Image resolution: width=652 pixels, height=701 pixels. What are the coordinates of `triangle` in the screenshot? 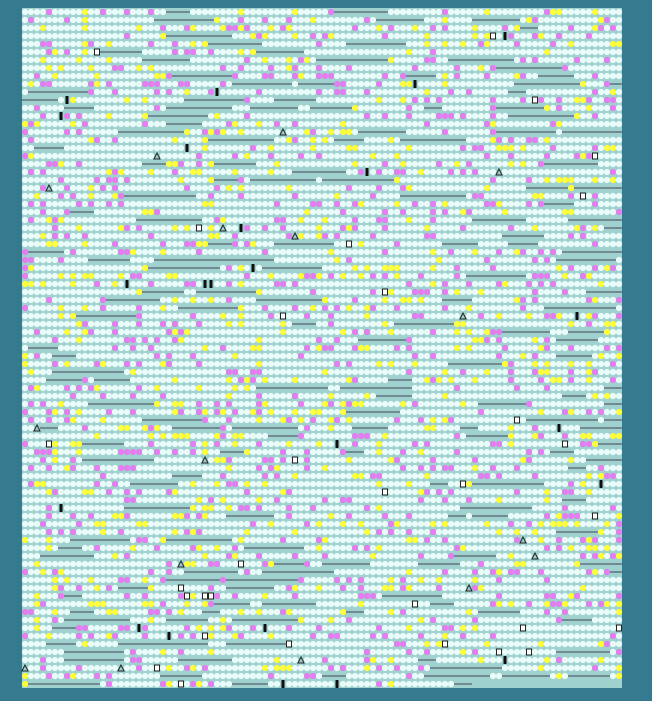 It's located at (223, 227).